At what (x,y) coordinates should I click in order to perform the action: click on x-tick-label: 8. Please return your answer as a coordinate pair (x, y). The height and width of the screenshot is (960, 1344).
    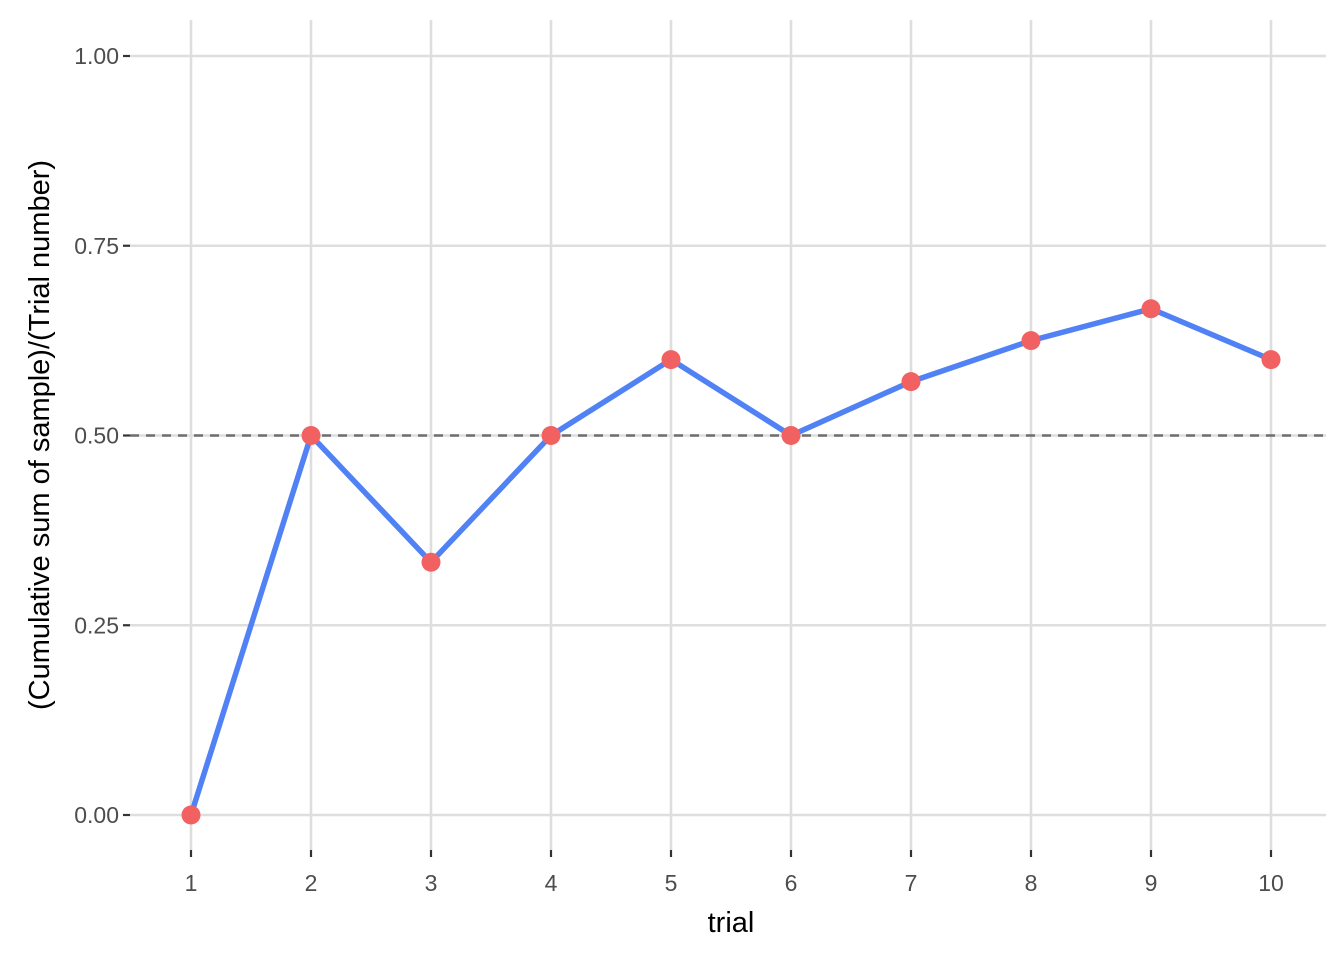
    Looking at the image, I should click on (1031, 883).